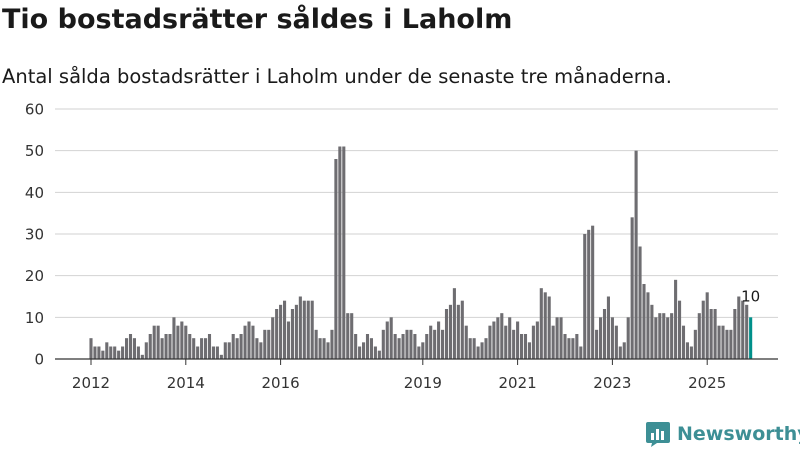 The width and height of the screenshot is (800, 450). Describe the element at coordinates (186, 383) in the screenshot. I see `x-tick-label: 2014` at that location.